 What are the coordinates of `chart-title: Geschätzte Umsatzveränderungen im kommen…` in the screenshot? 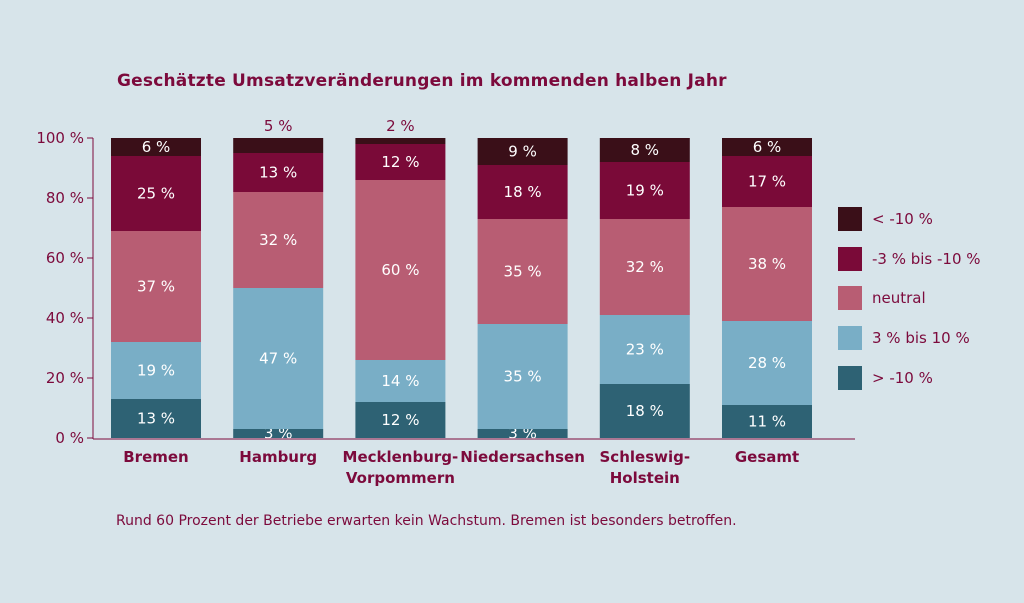 It's located at (422, 81).